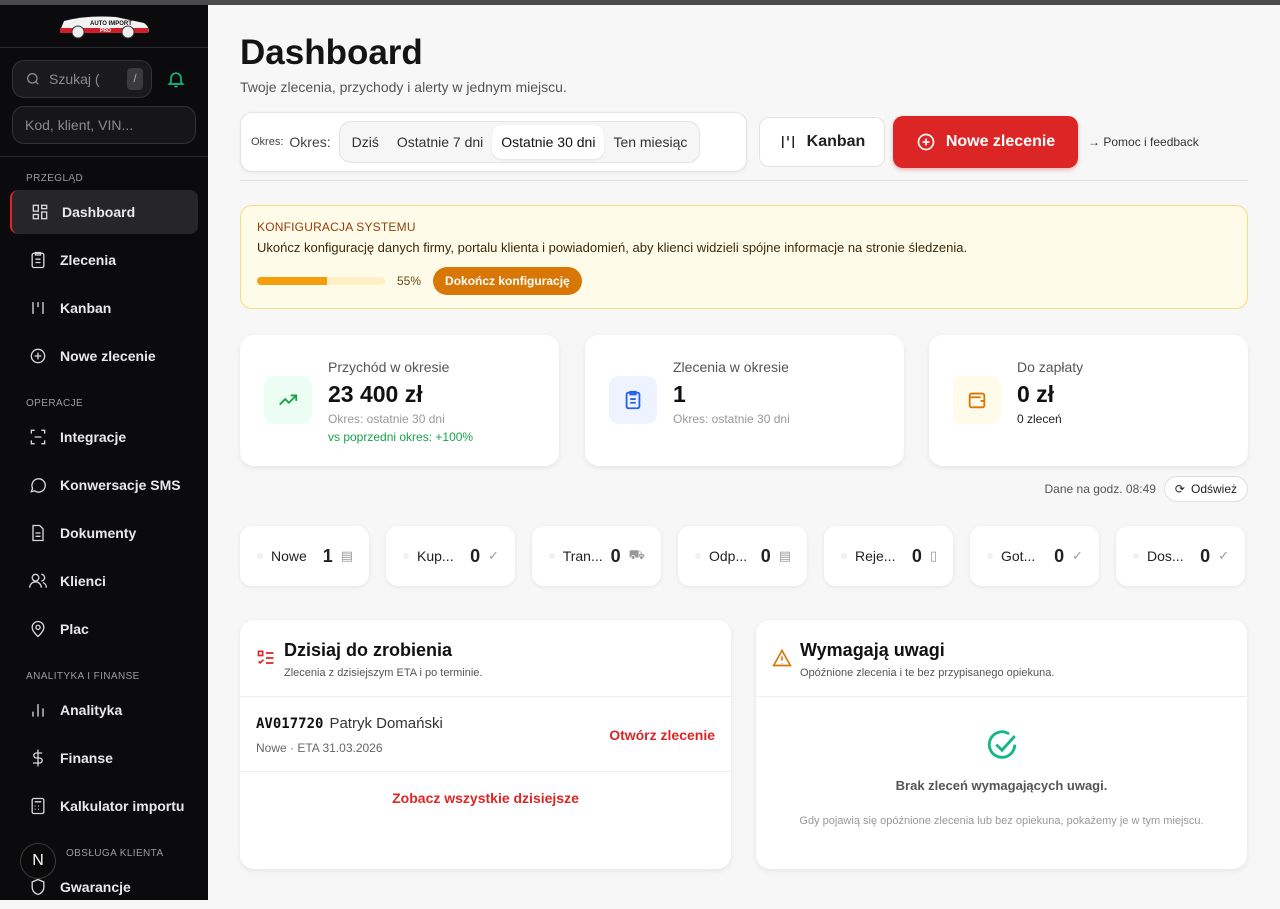 This screenshot has width=1280, height=909. I want to click on status-chip-gotowe: Got... 0 ✓, so click(1034, 556).